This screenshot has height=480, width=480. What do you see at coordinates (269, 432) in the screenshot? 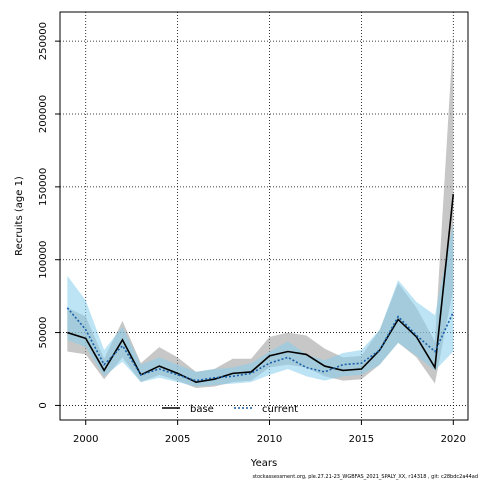
I see `x-axis: 2000 2005 2010 2015 2020` at bounding box center [269, 432].